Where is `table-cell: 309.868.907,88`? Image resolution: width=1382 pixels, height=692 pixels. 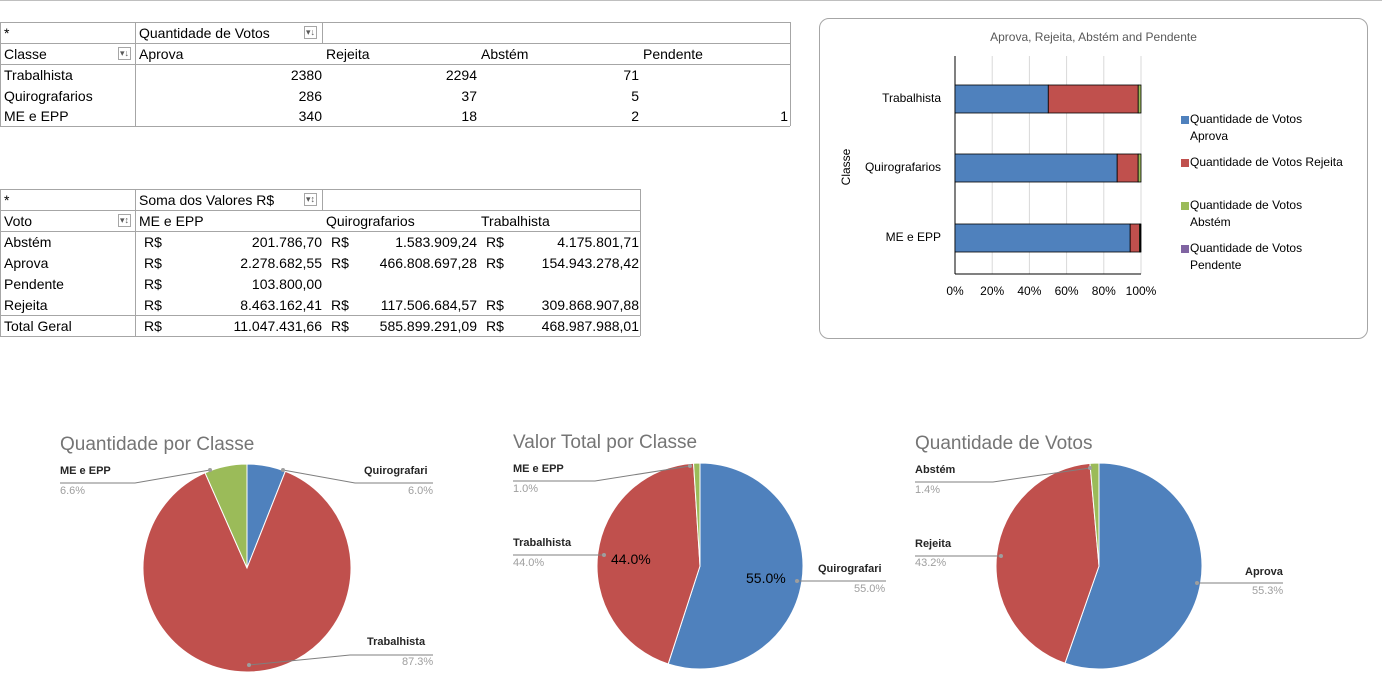 table-cell: 309.868.907,88 is located at coordinates (590, 305).